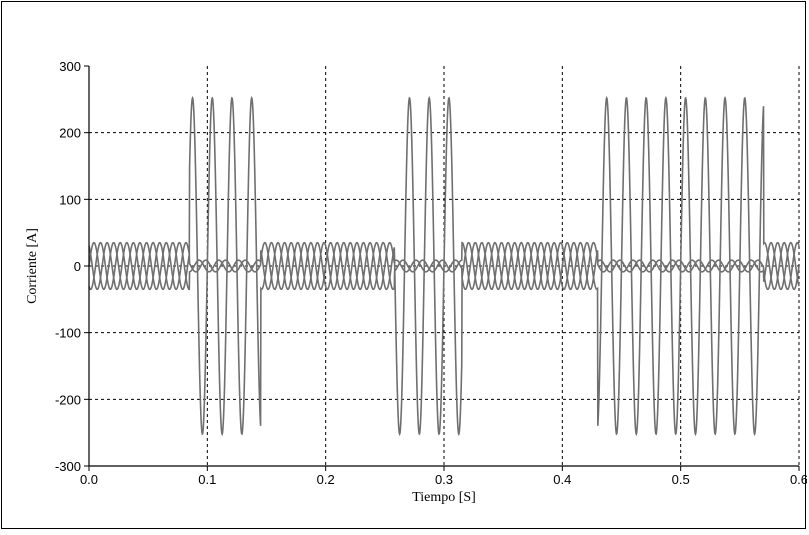 The width and height of the screenshot is (809, 535). I want to click on x-tick-label: 0.6, so click(798, 479).